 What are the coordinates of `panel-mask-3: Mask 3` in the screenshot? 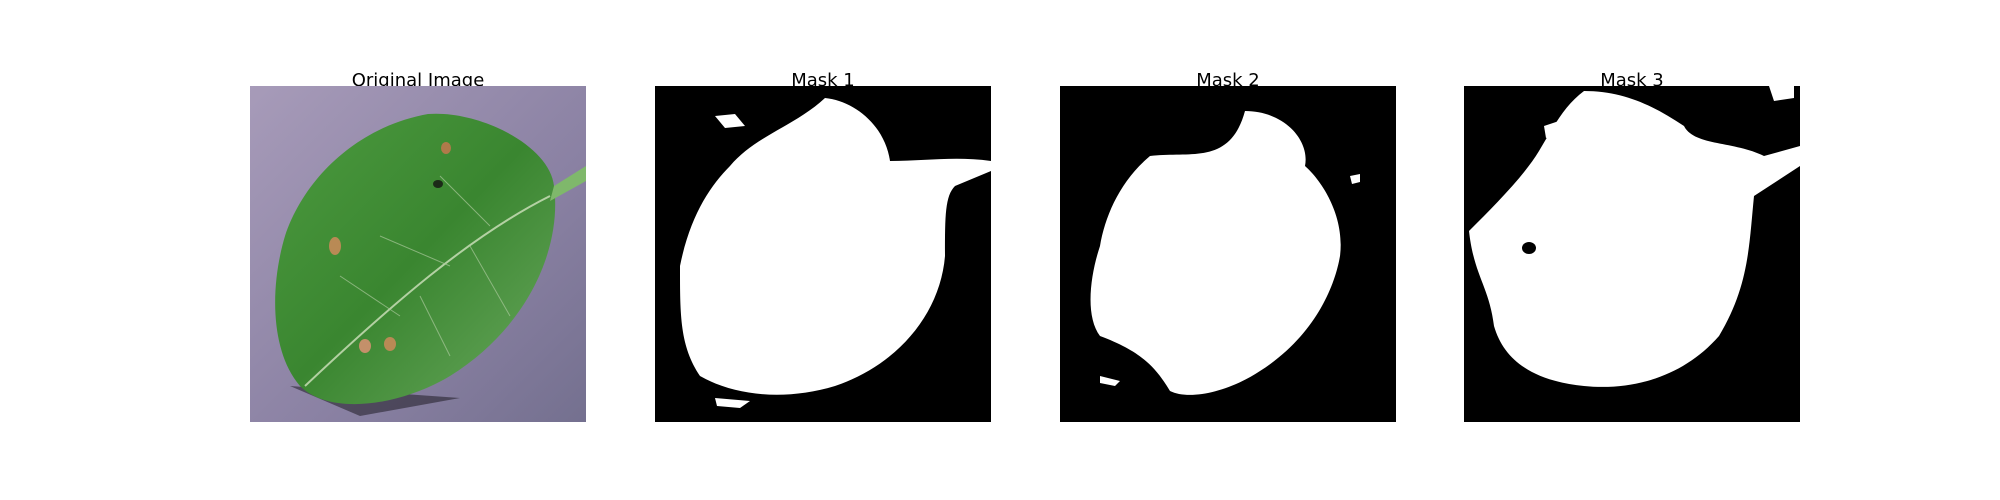 It's located at (1632, 250).